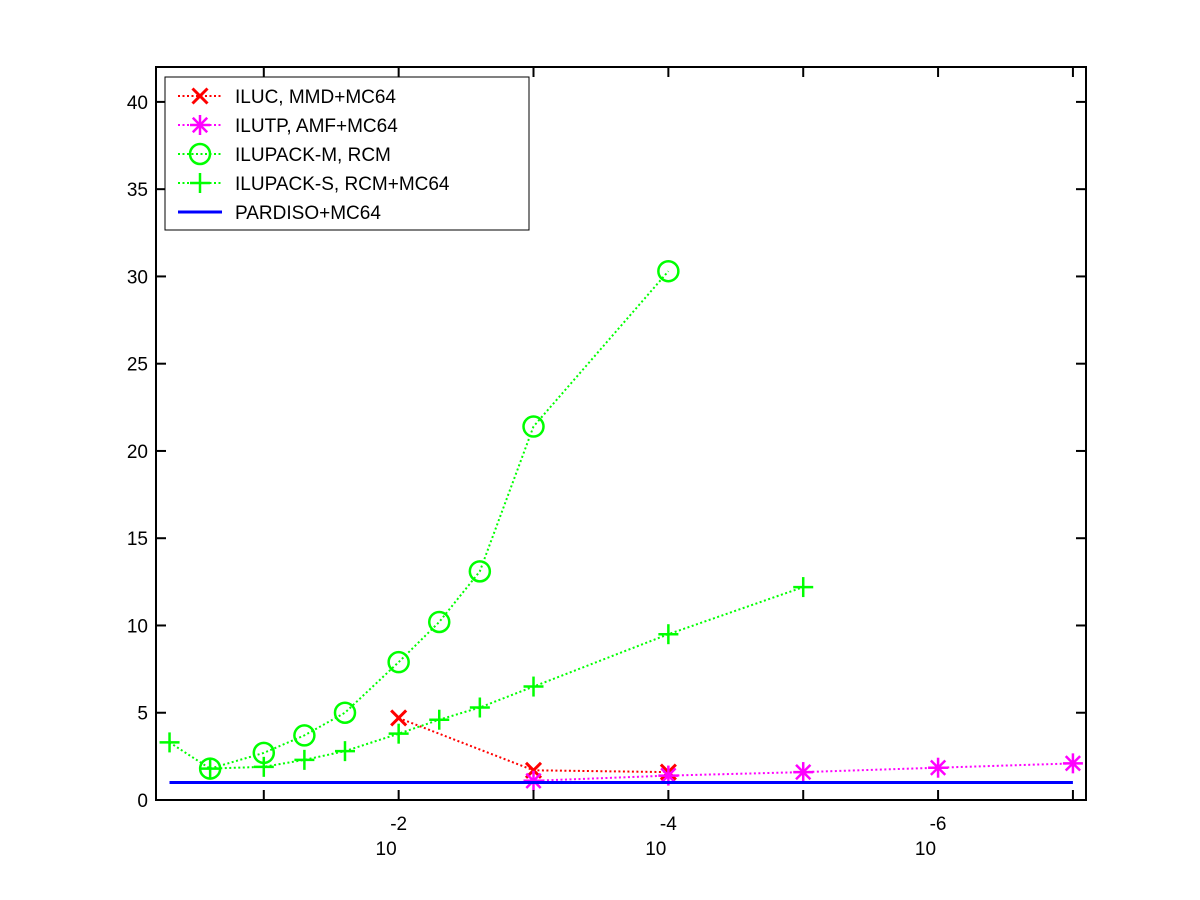 The image size is (1200, 900). I want to click on x-tick-label-exponent: -2, so click(398, 824).